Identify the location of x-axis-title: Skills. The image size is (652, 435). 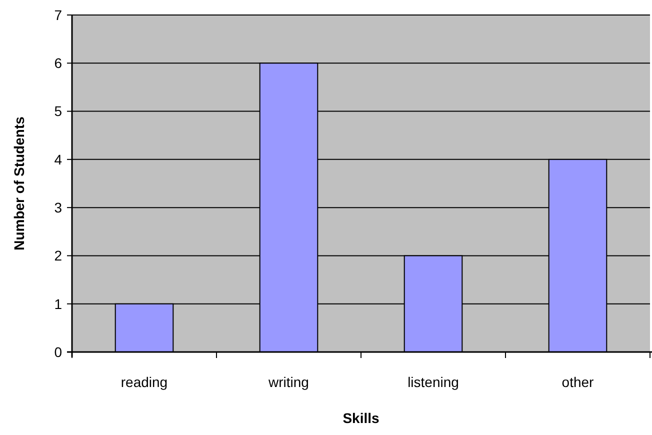
(361, 418).